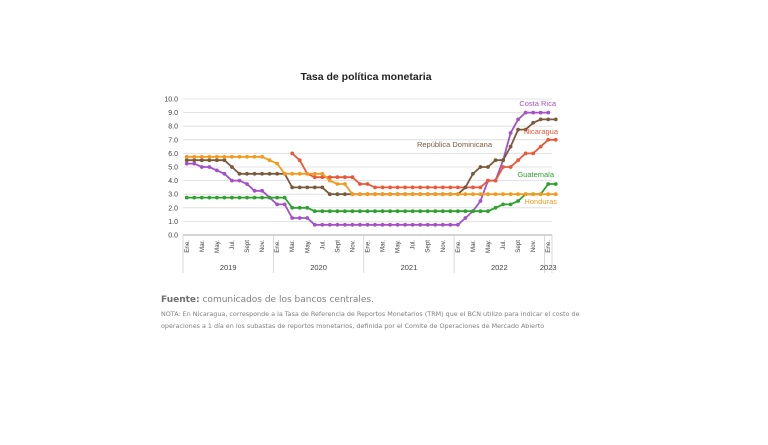  What do you see at coordinates (173, 195) in the screenshot?
I see `y-tick-label: 3.0` at bounding box center [173, 195].